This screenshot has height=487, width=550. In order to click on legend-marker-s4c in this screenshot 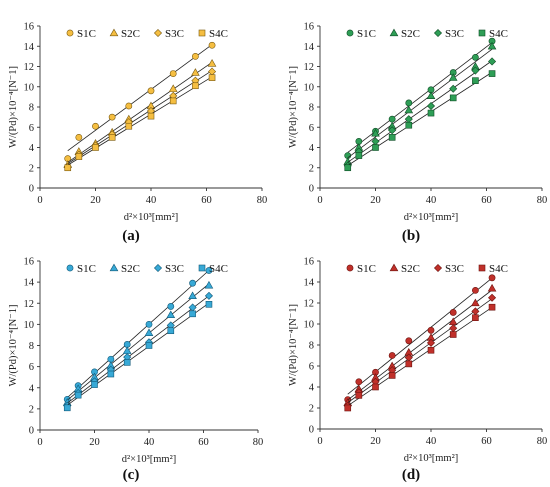, I will do `click(482, 33)`.